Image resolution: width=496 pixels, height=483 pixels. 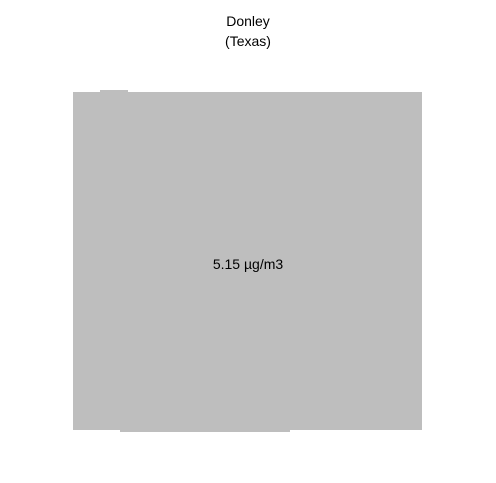 I want to click on county-value-label: 5.15 µg/m3, so click(x=248, y=264).